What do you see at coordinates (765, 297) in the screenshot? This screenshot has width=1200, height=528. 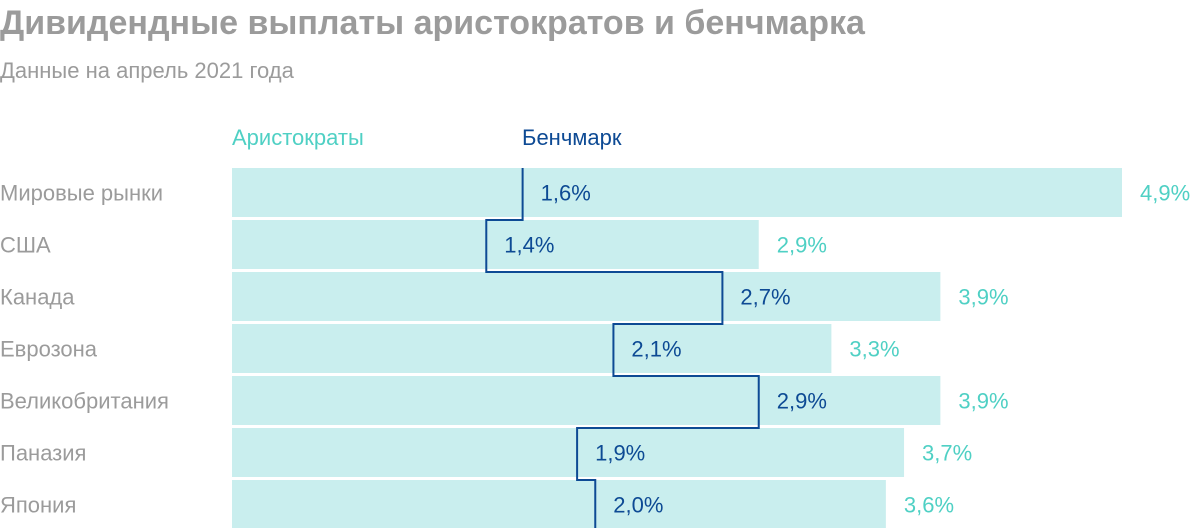 I see `label-benchmark-2: 2,7%` at bounding box center [765, 297].